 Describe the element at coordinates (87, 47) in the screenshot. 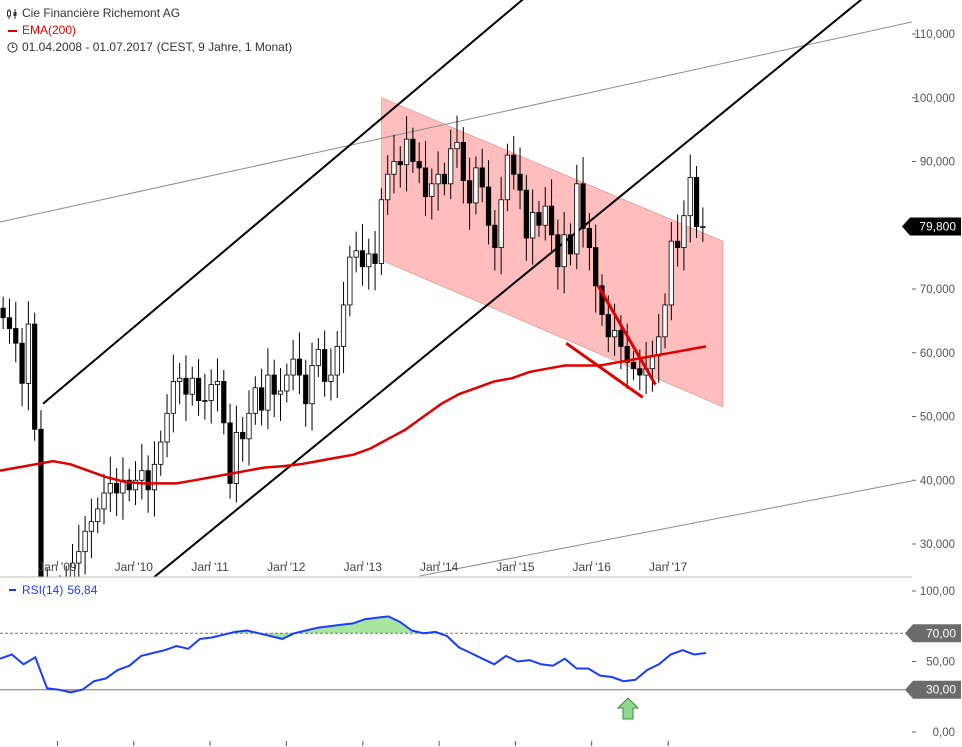

I see `date-range: 01.04.2008 - 01.07.2017` at that location.